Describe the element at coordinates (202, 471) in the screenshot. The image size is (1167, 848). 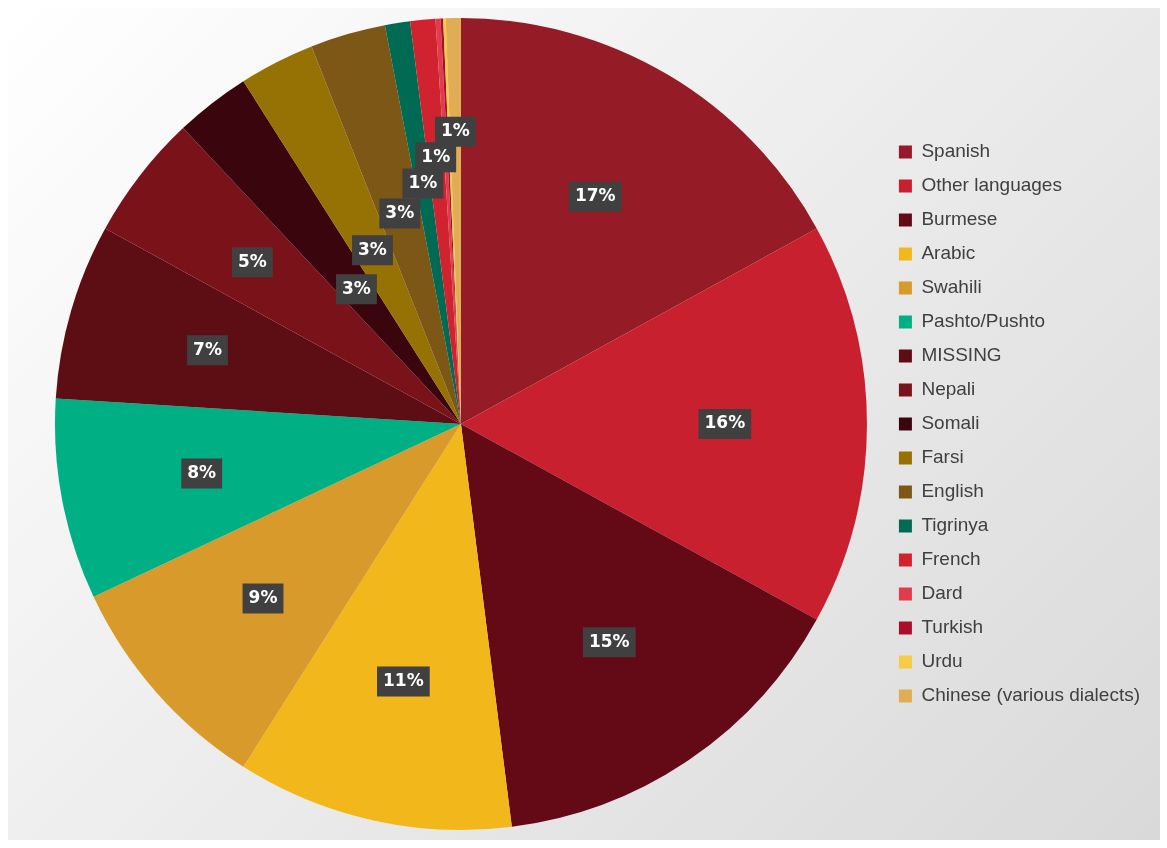
I see `data-label: 8%` at that location.